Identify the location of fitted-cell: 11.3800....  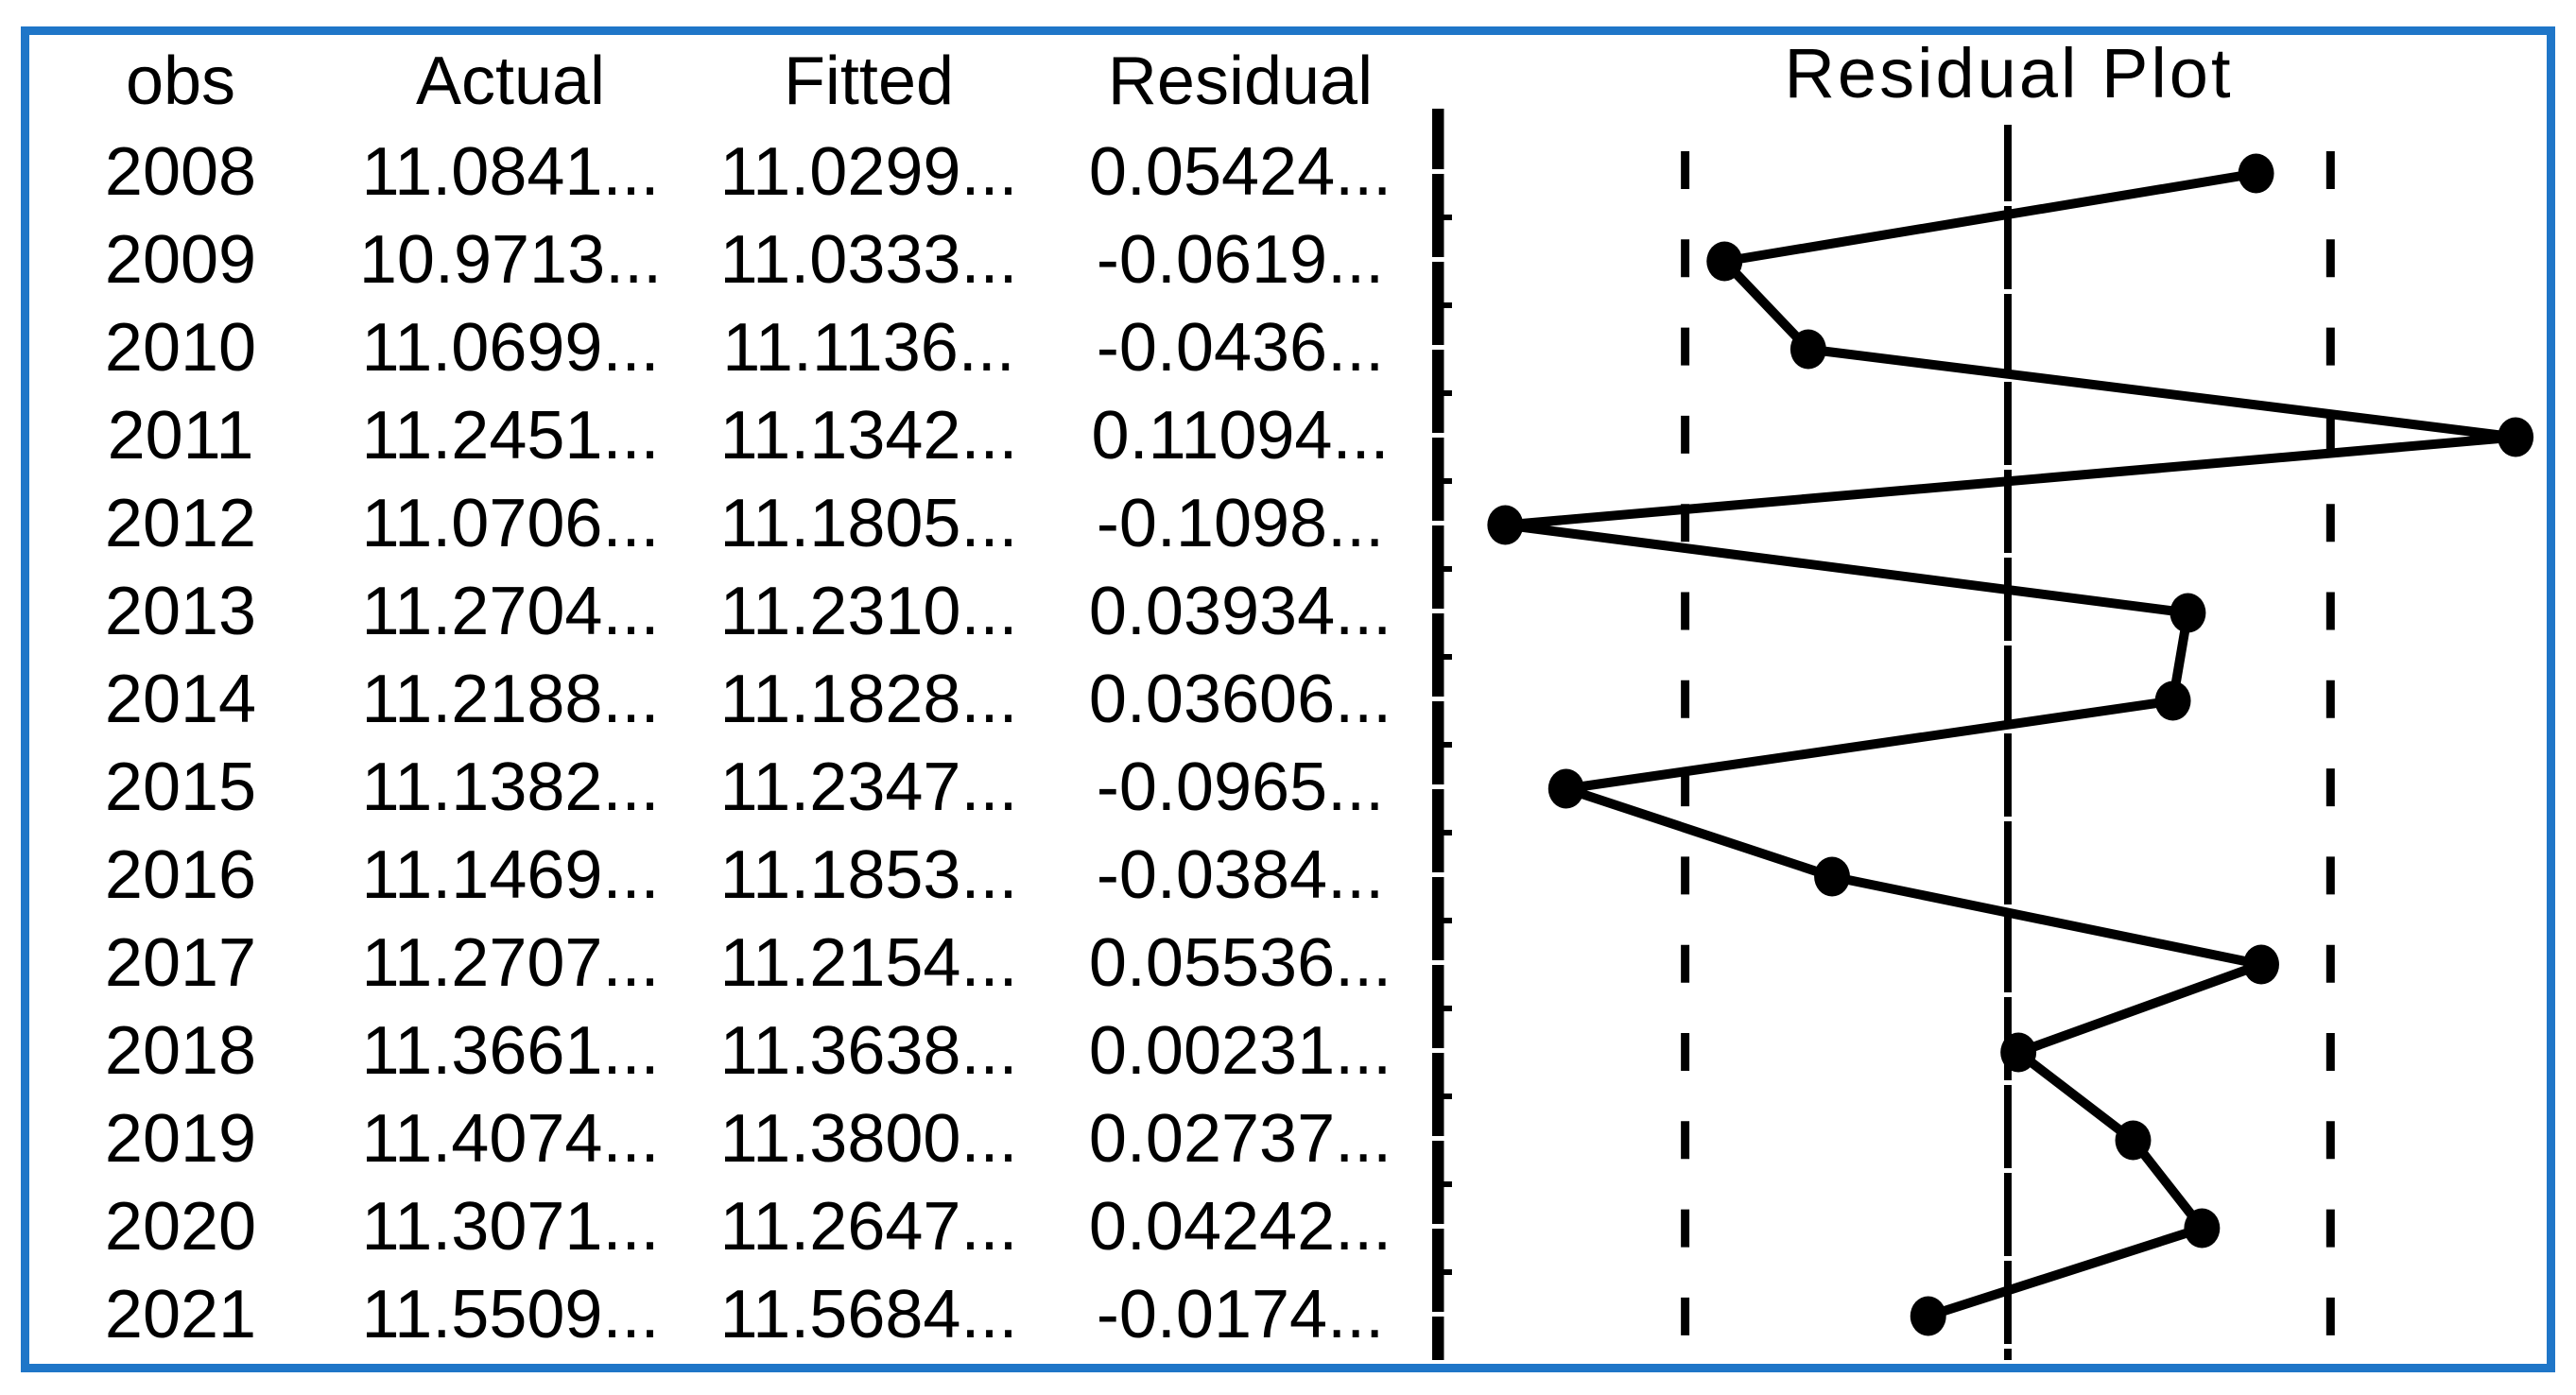
(869, 1138).